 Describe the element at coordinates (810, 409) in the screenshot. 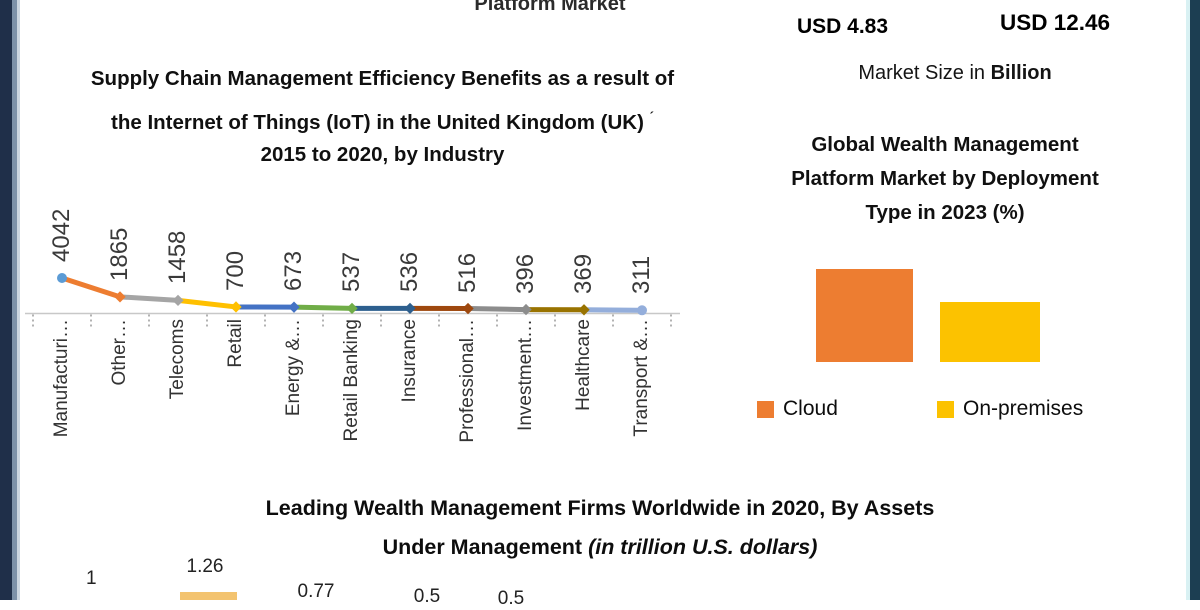

I see `cloud-legend-label: Cloud` at that location.